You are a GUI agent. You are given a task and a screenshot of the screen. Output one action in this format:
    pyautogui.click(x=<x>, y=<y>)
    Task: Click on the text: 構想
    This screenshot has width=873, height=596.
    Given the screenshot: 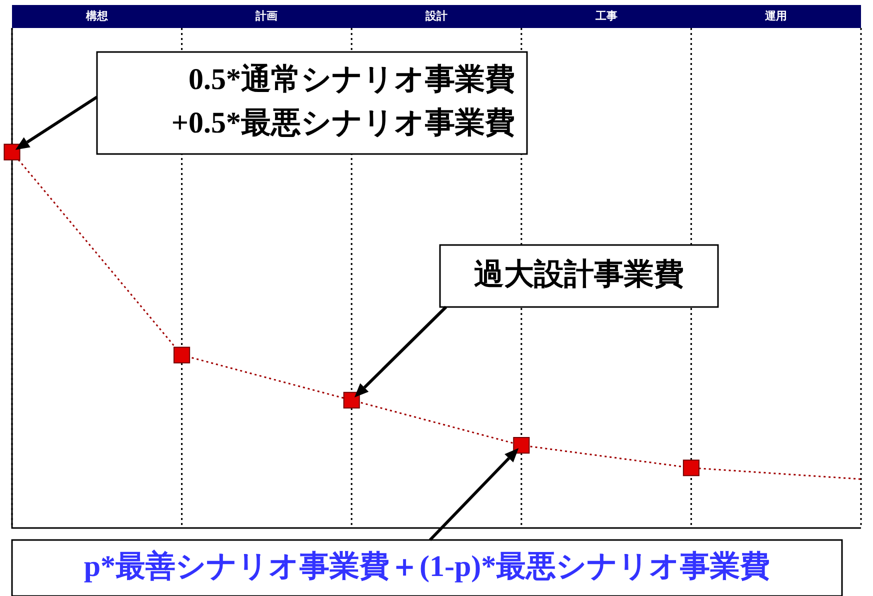 What is the action you would take?
    pyautogui.click(x=96, y=15)
    